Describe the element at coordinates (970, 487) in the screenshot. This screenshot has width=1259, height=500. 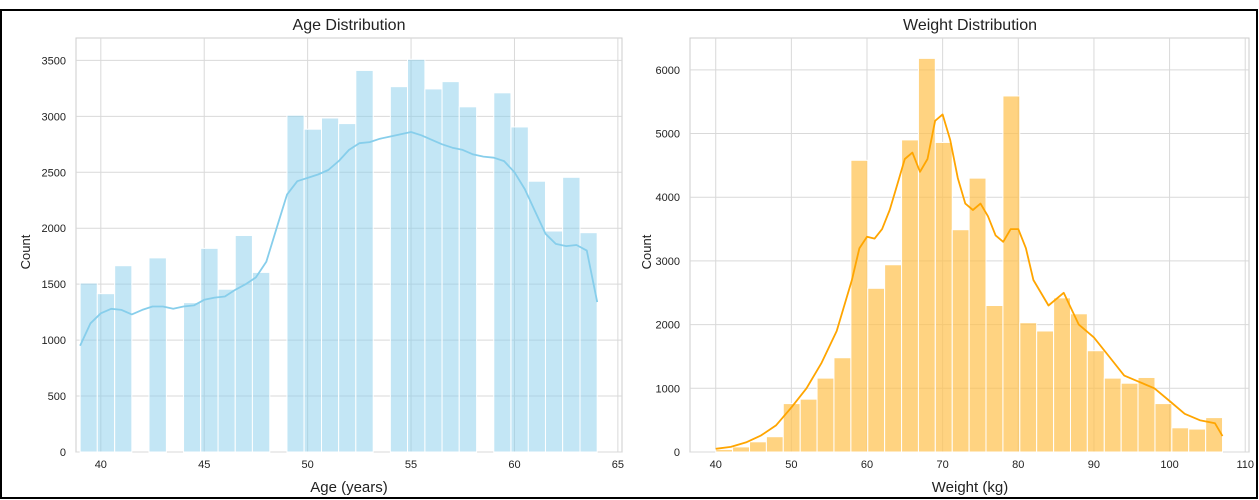
I see `weight-chart-xlabel: Weight (kg)` at that location.